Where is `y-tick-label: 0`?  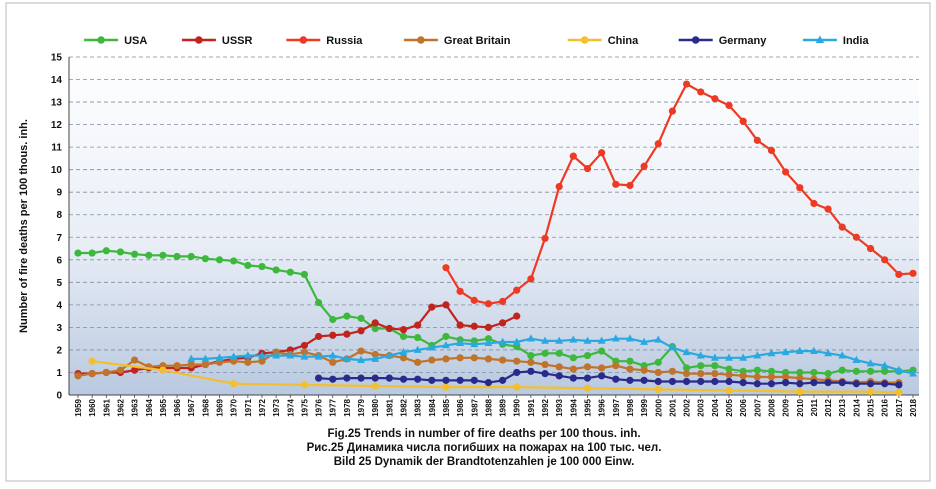
y-tick-label: 0 is located at coordinates (59, 396).